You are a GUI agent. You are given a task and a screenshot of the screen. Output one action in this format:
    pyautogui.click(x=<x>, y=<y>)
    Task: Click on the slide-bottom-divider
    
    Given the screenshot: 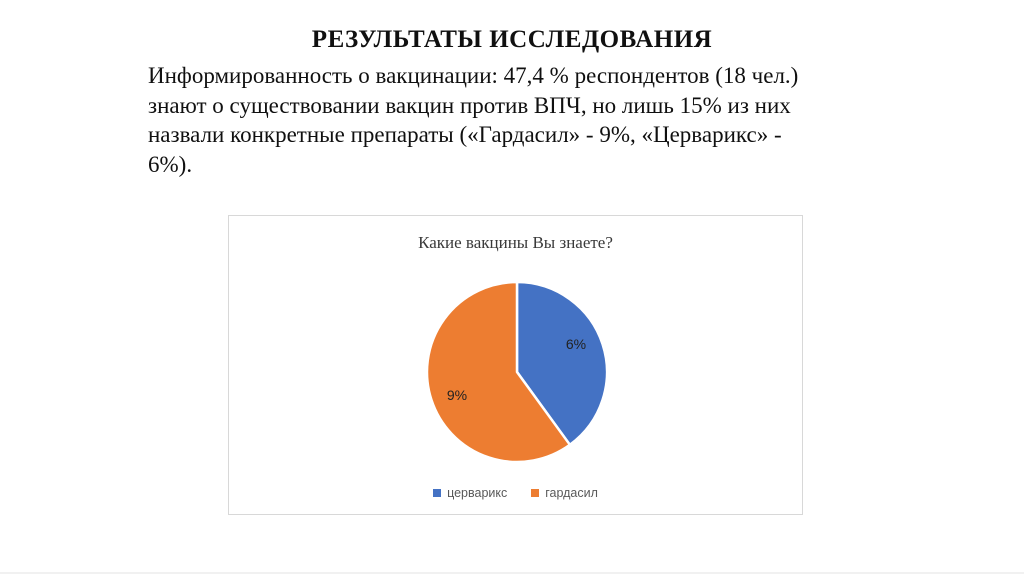 What is the action you would take?
    pyautogui.click(x=512, y=573)
    